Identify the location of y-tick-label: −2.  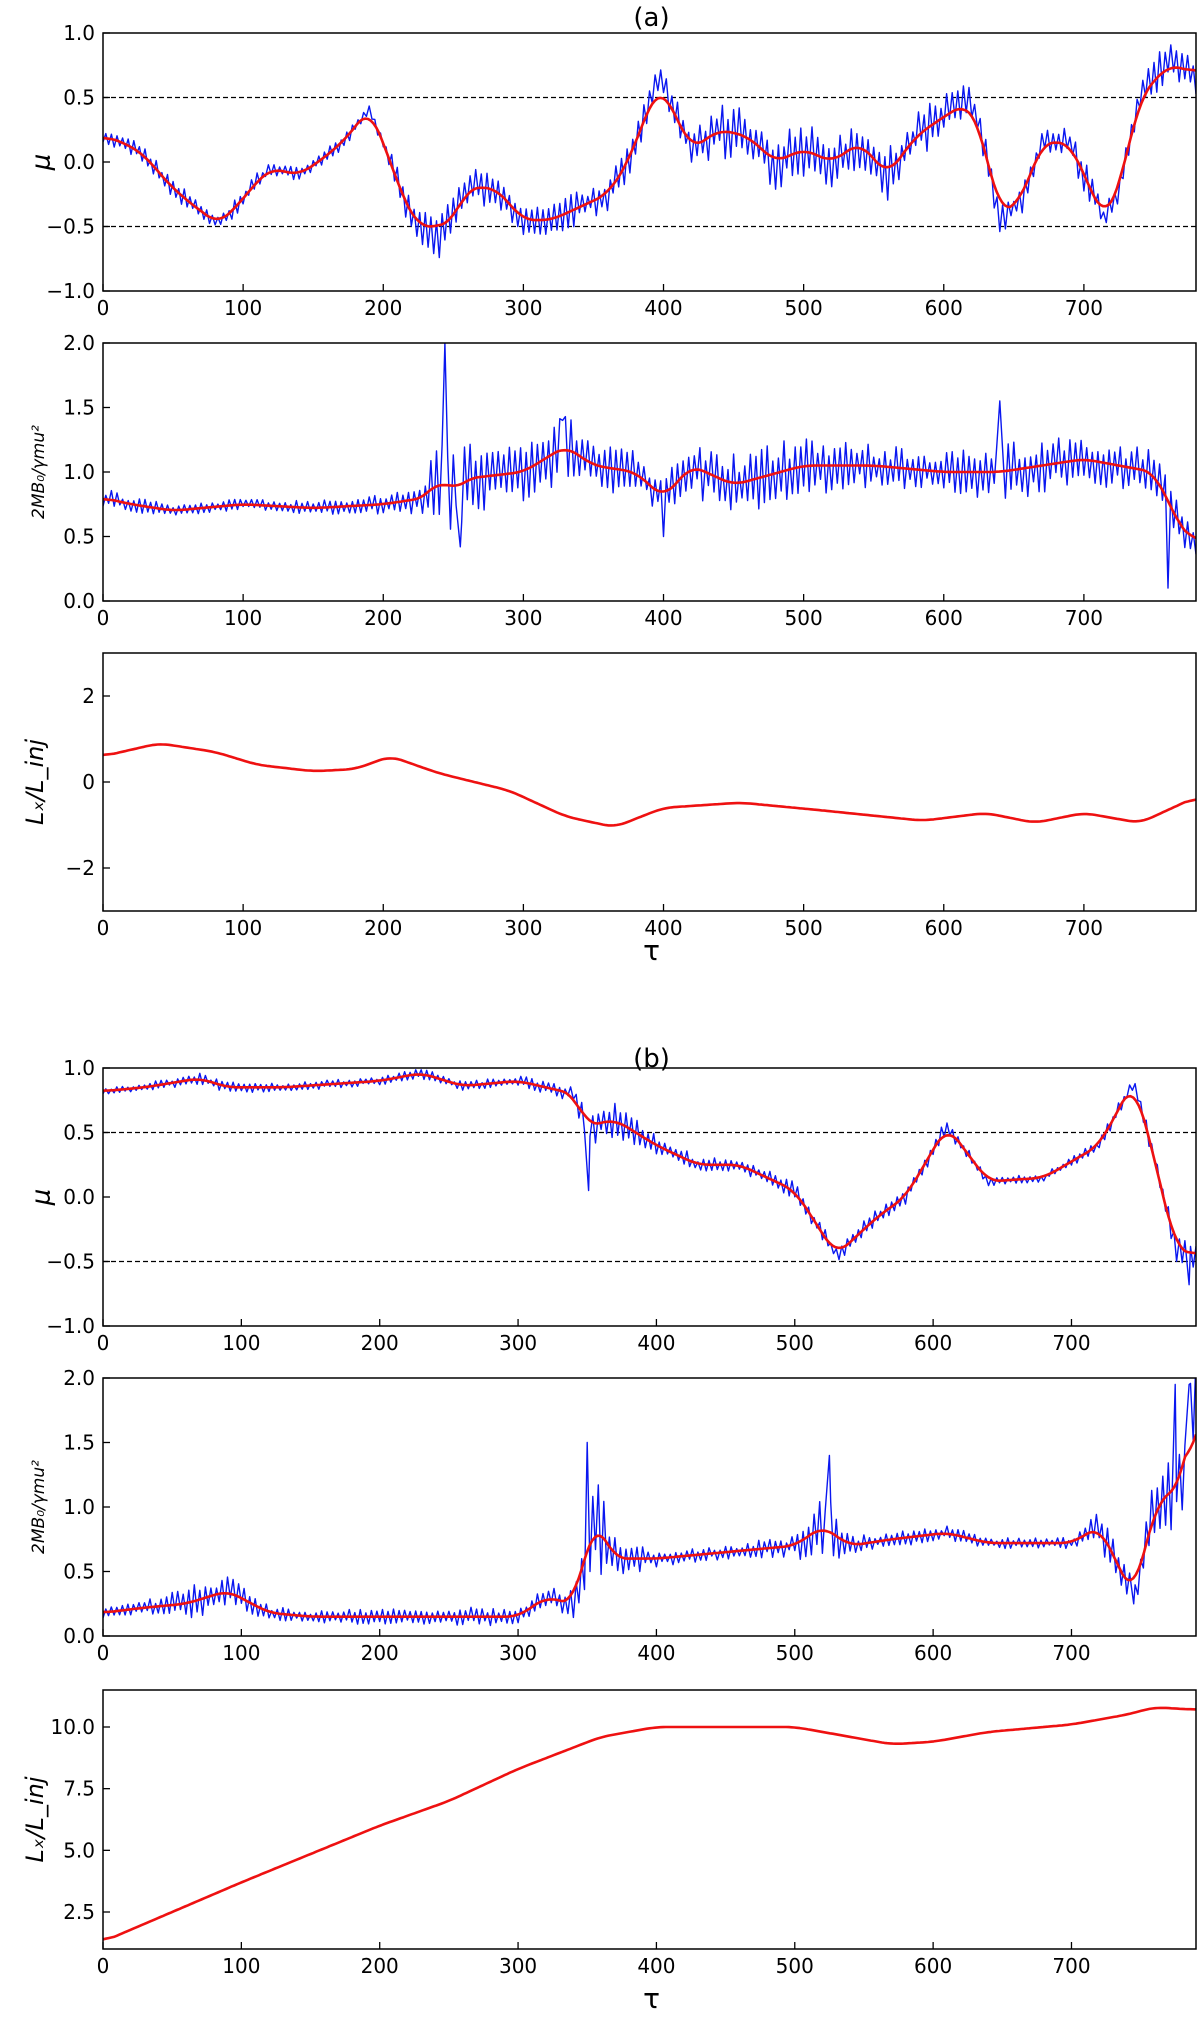
(80, 868).